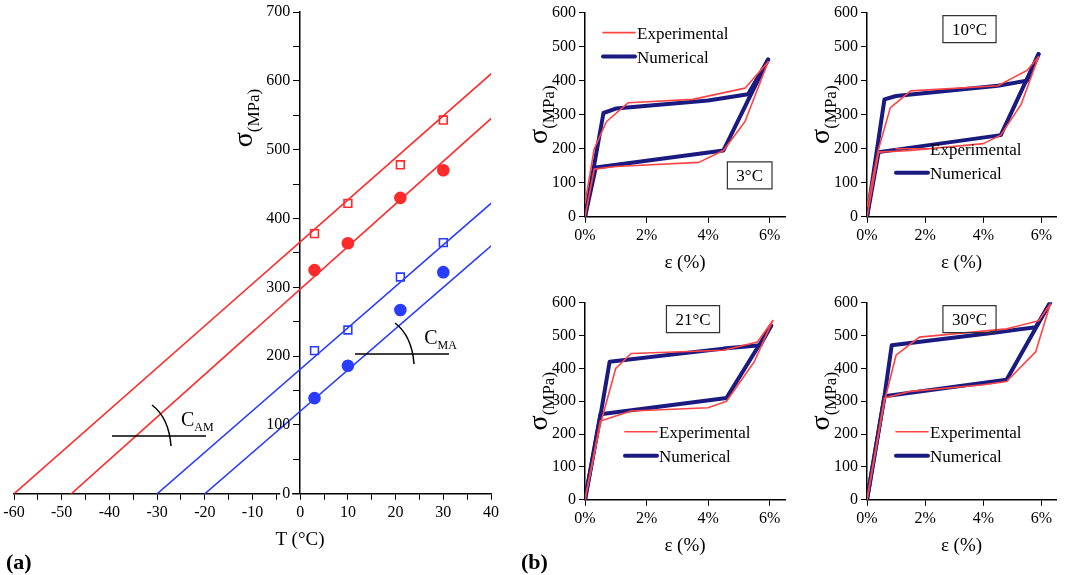  I want to click on y-tick-label: 300, so click(278, 286).